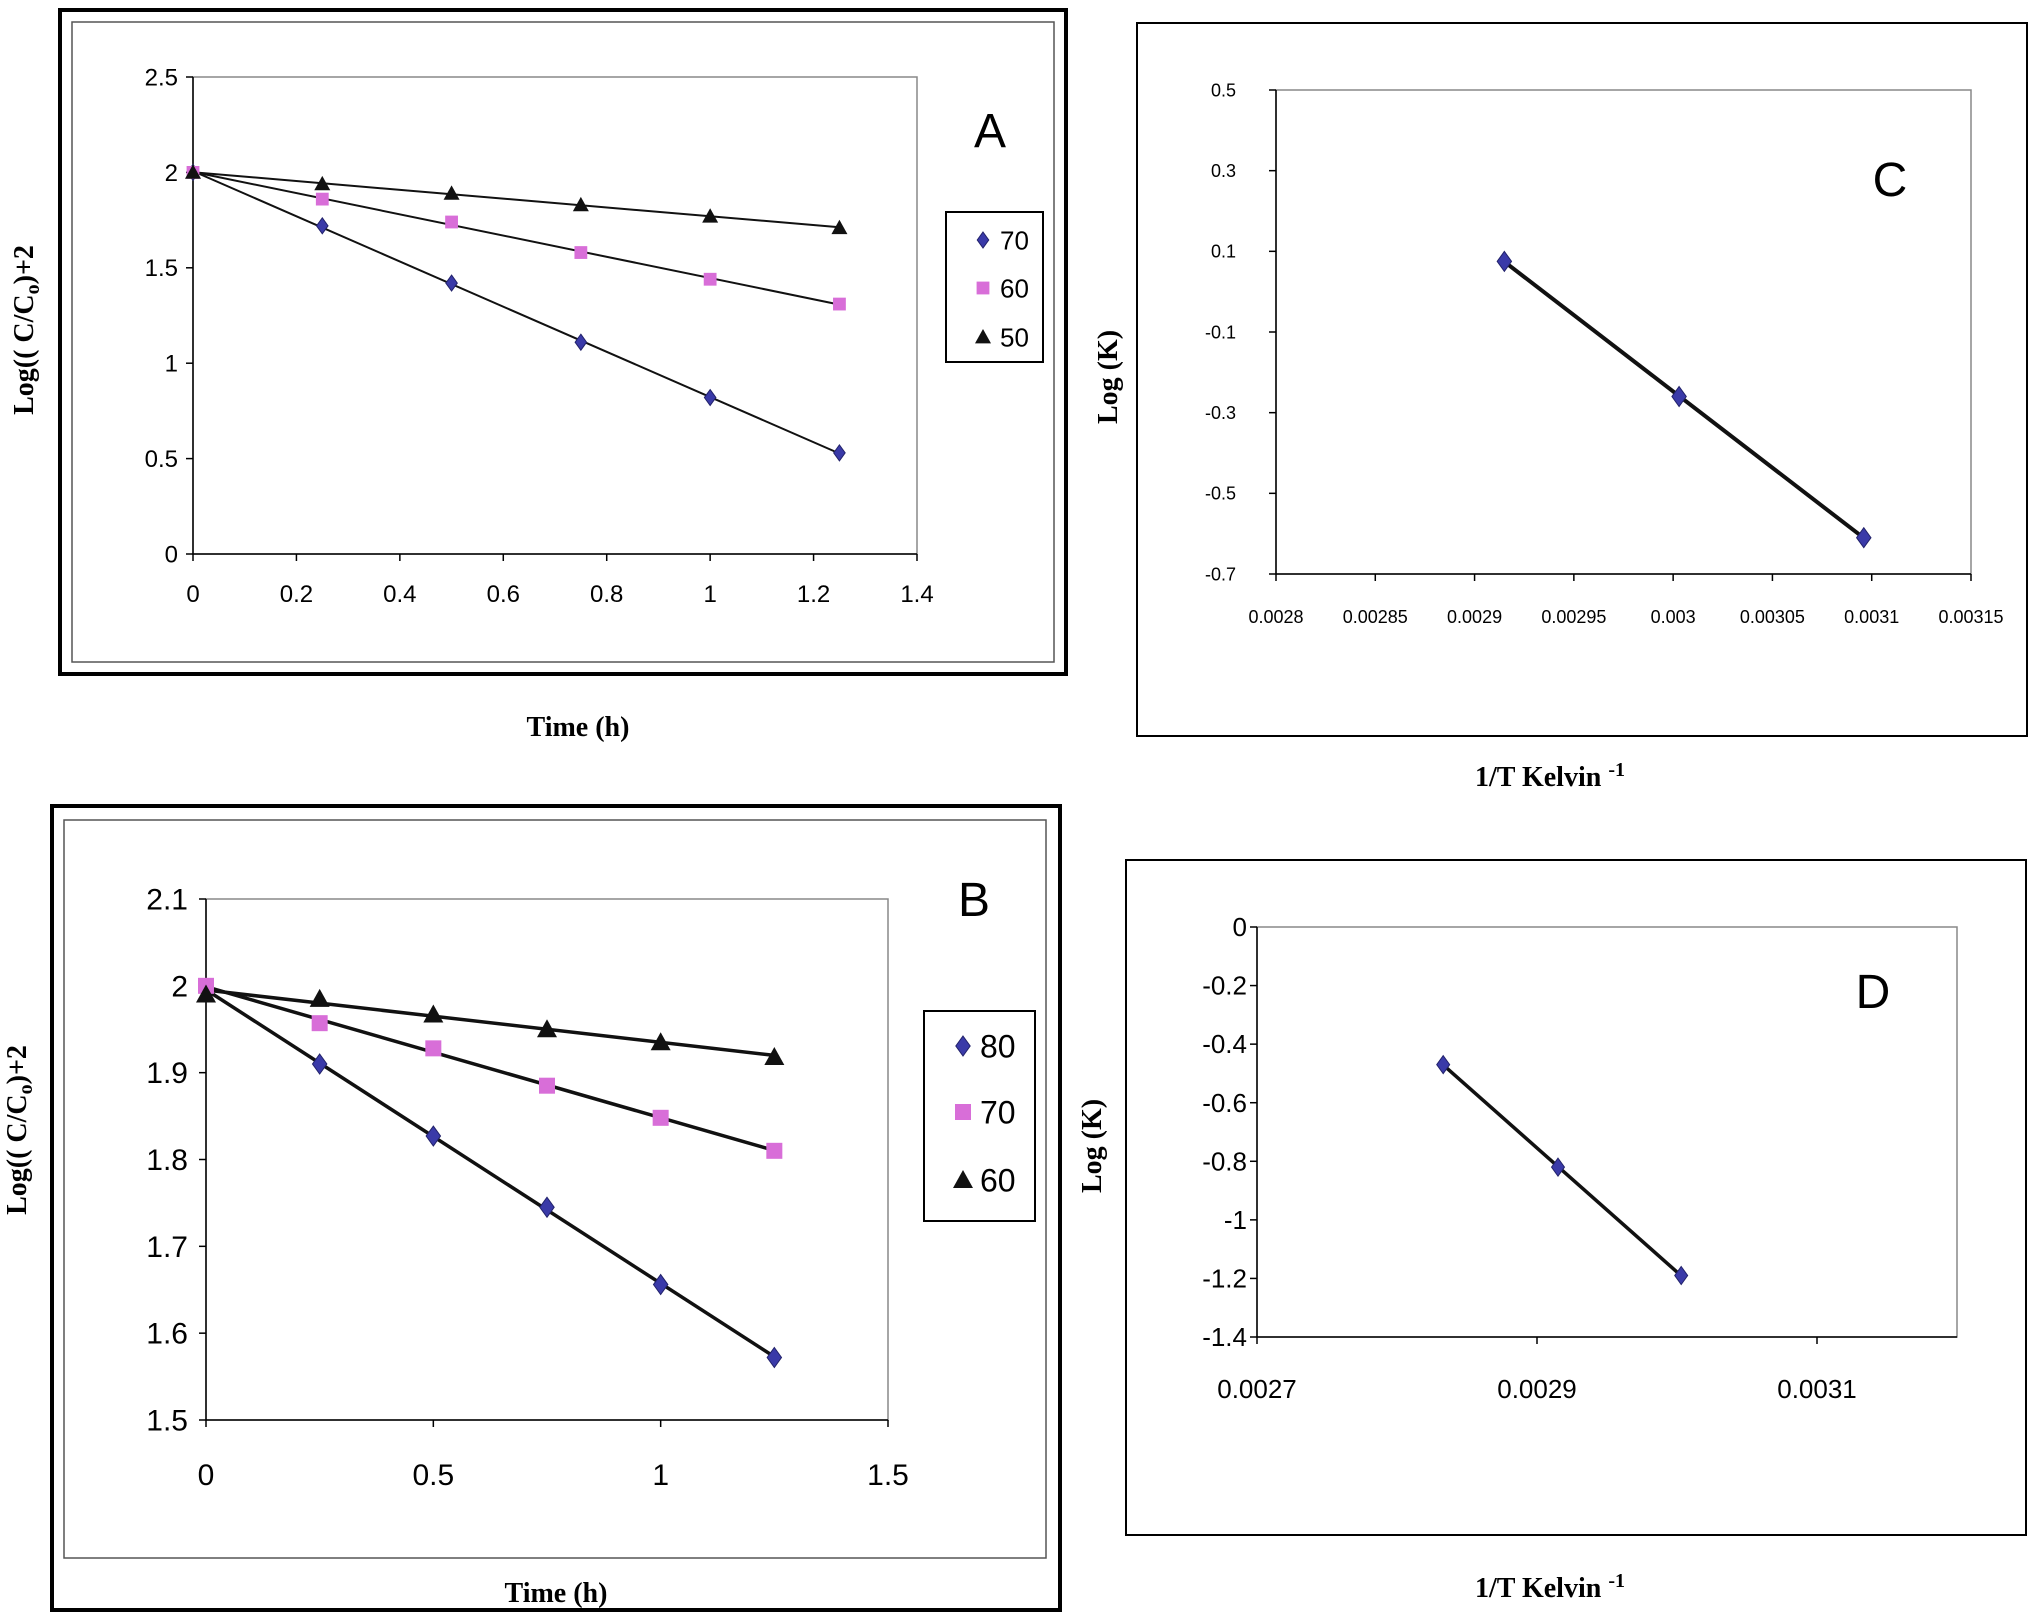  I want to click on panel-a-y-ticks: 0 0.5 1 1.5 2 2.5, so click(169, 316).